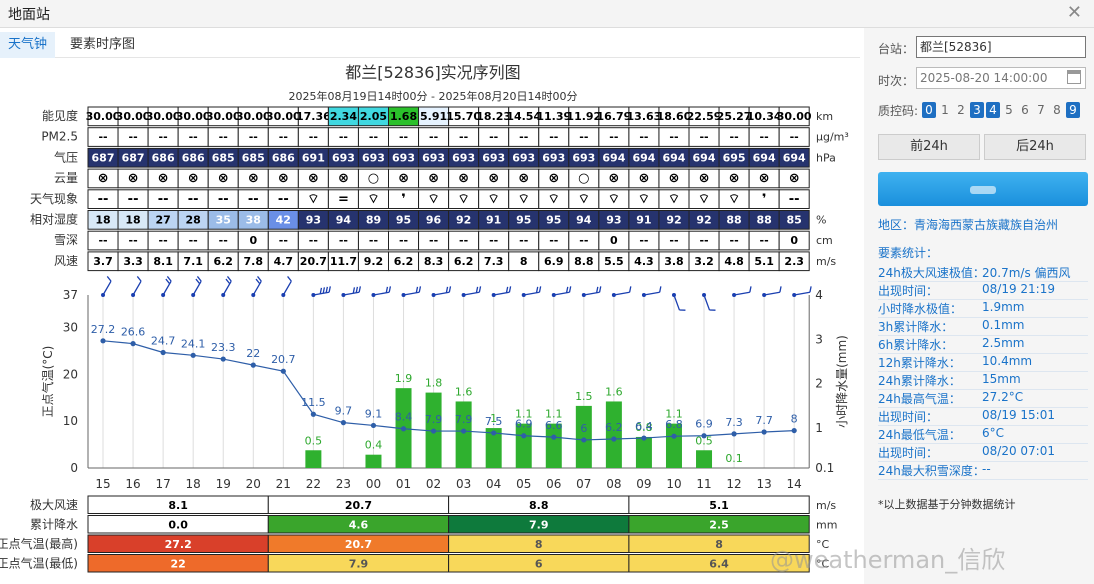 This screenshot has width=1094, height=584. Describe the element at coordinates (178, 525) in the screenshot. I see `summary-value: 0.0` at that location.